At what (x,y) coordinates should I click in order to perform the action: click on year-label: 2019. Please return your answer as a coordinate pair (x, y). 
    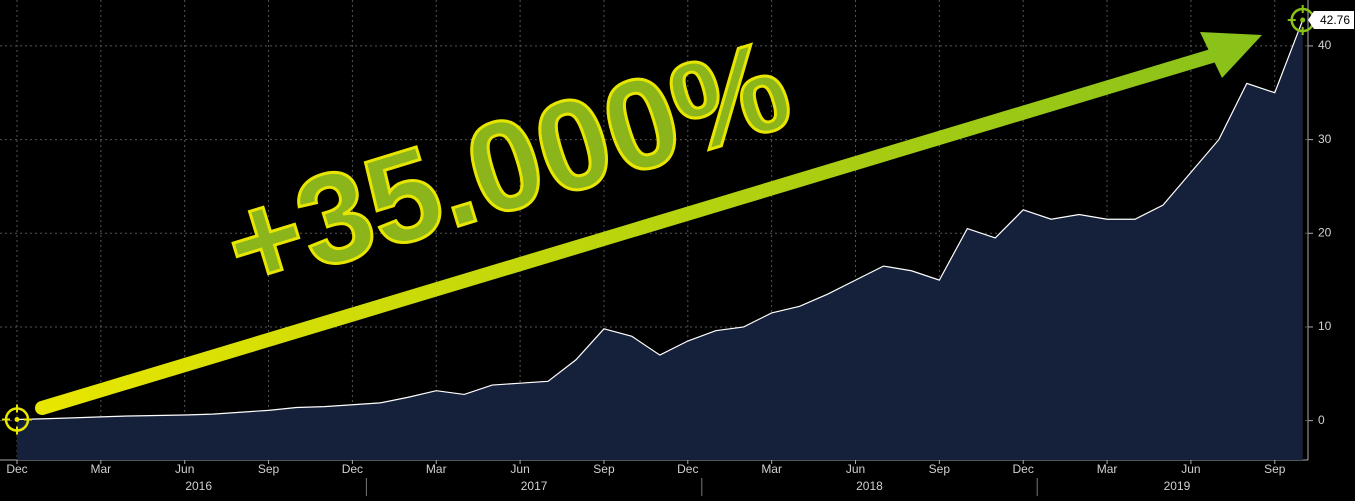
    Looking at the image, I should click on (1177, 486).